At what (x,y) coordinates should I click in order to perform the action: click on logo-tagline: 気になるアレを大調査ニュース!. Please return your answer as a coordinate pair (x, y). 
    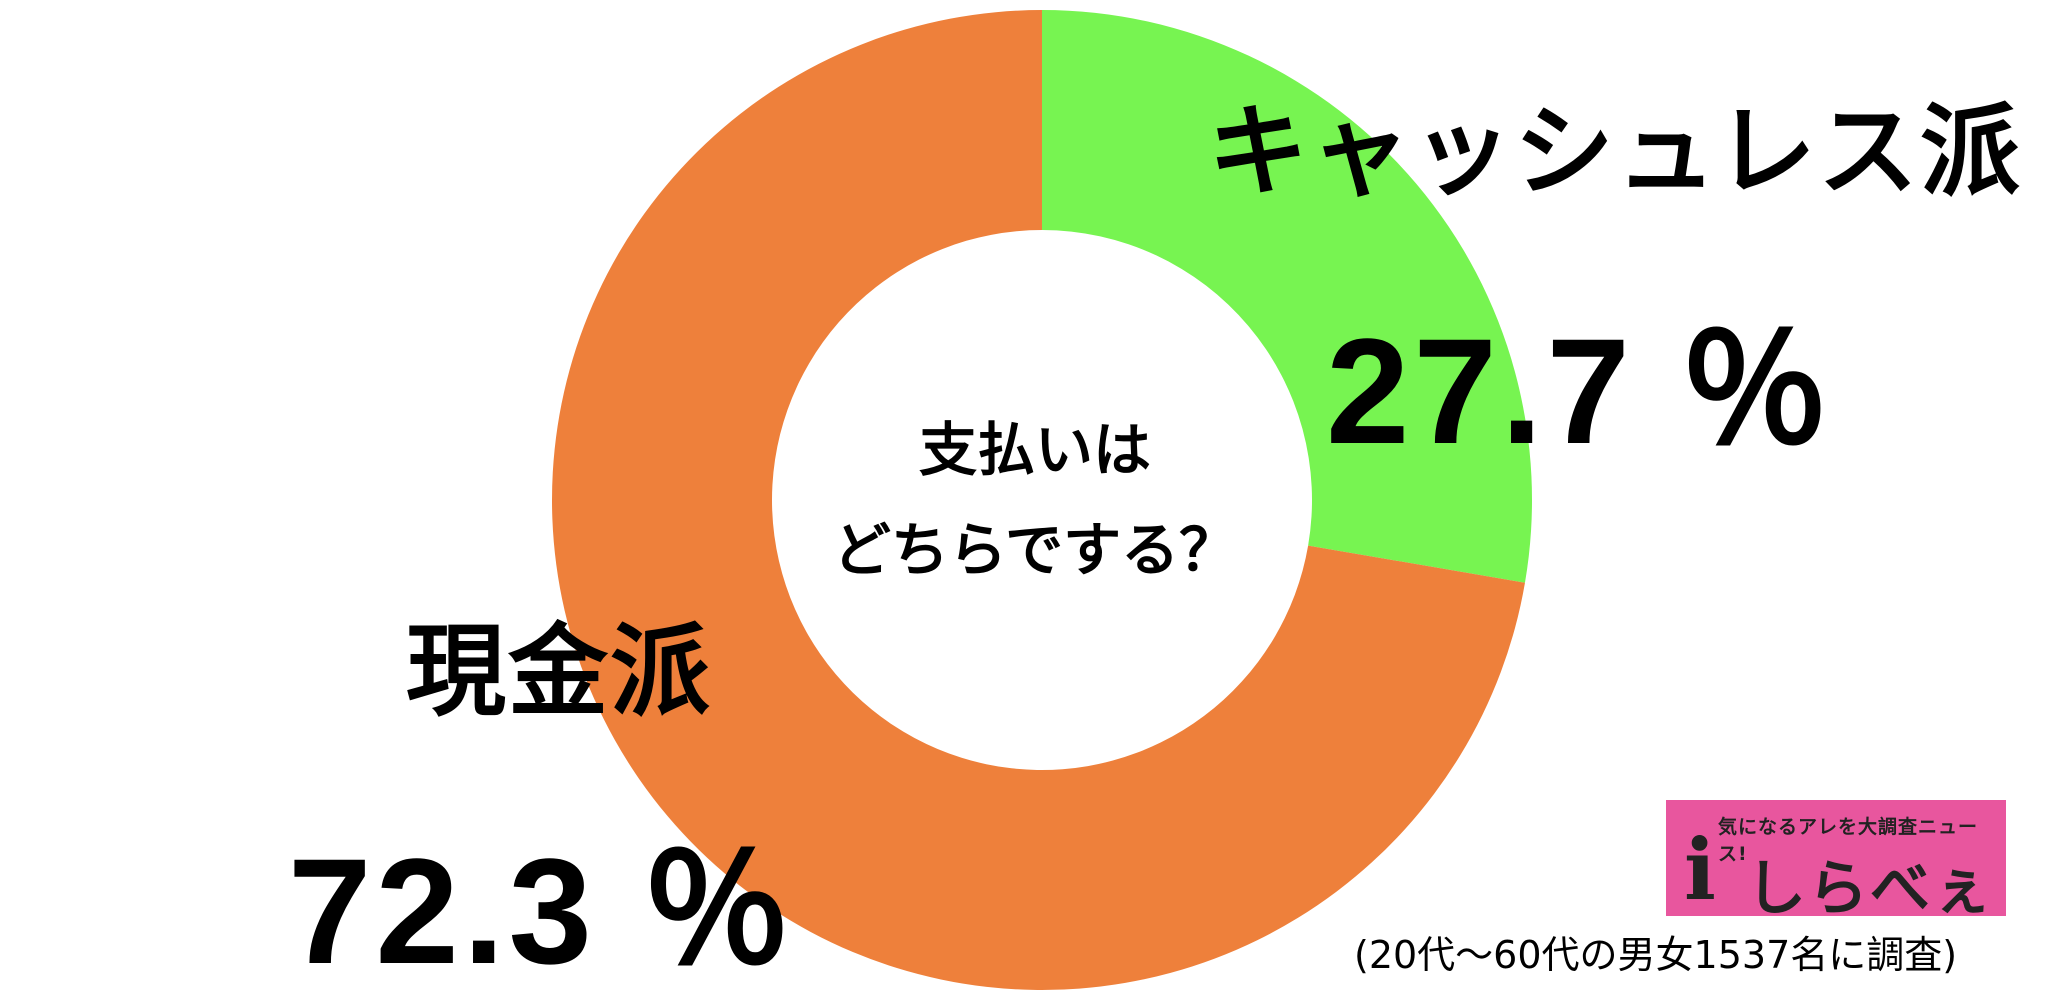
    Looking at the image, I should click on (1848, 840).